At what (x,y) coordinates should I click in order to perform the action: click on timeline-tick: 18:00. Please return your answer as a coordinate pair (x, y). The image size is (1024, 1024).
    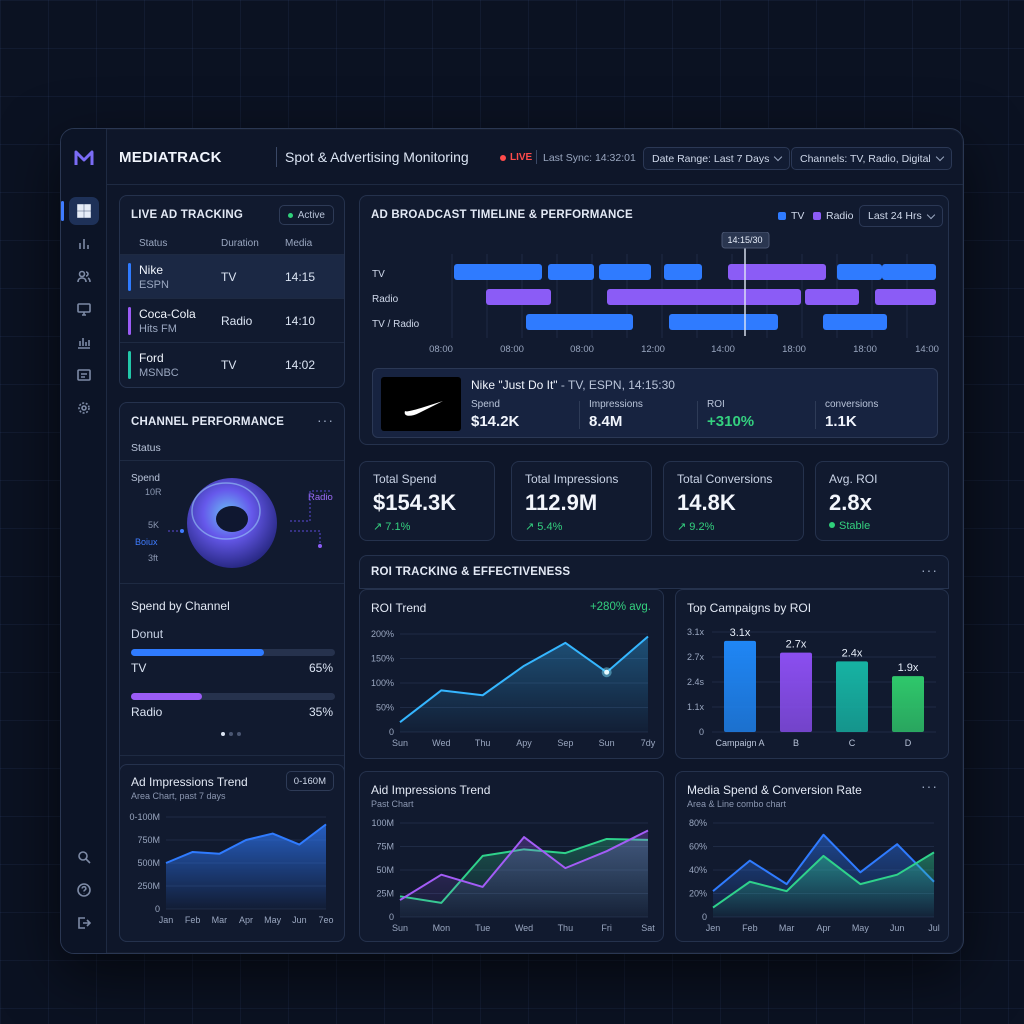
    Looking at the image, I should click on (794, 349).